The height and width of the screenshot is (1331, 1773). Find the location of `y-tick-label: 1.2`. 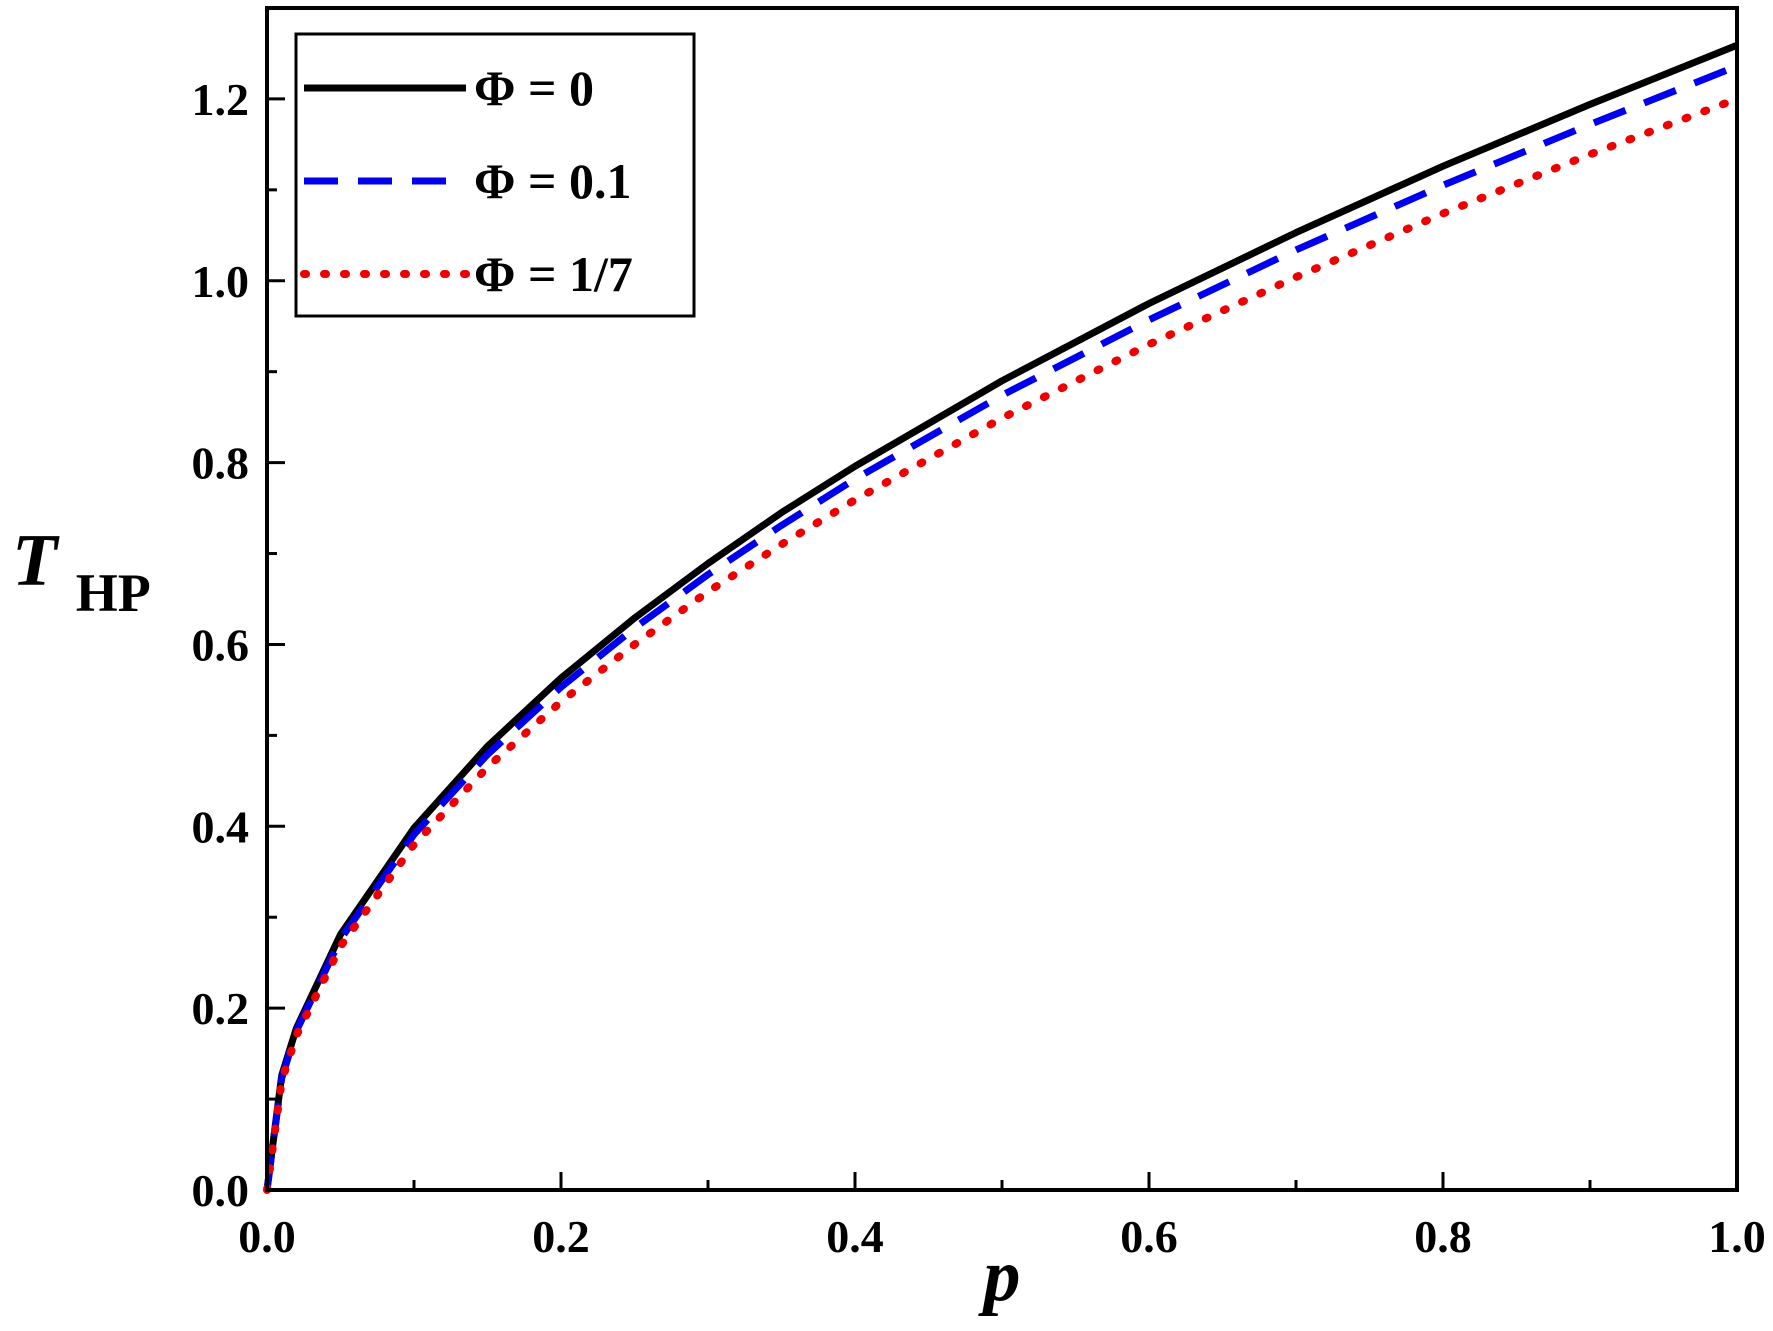

y-tick-label: 1.2 is located at coordinates (221, 99).